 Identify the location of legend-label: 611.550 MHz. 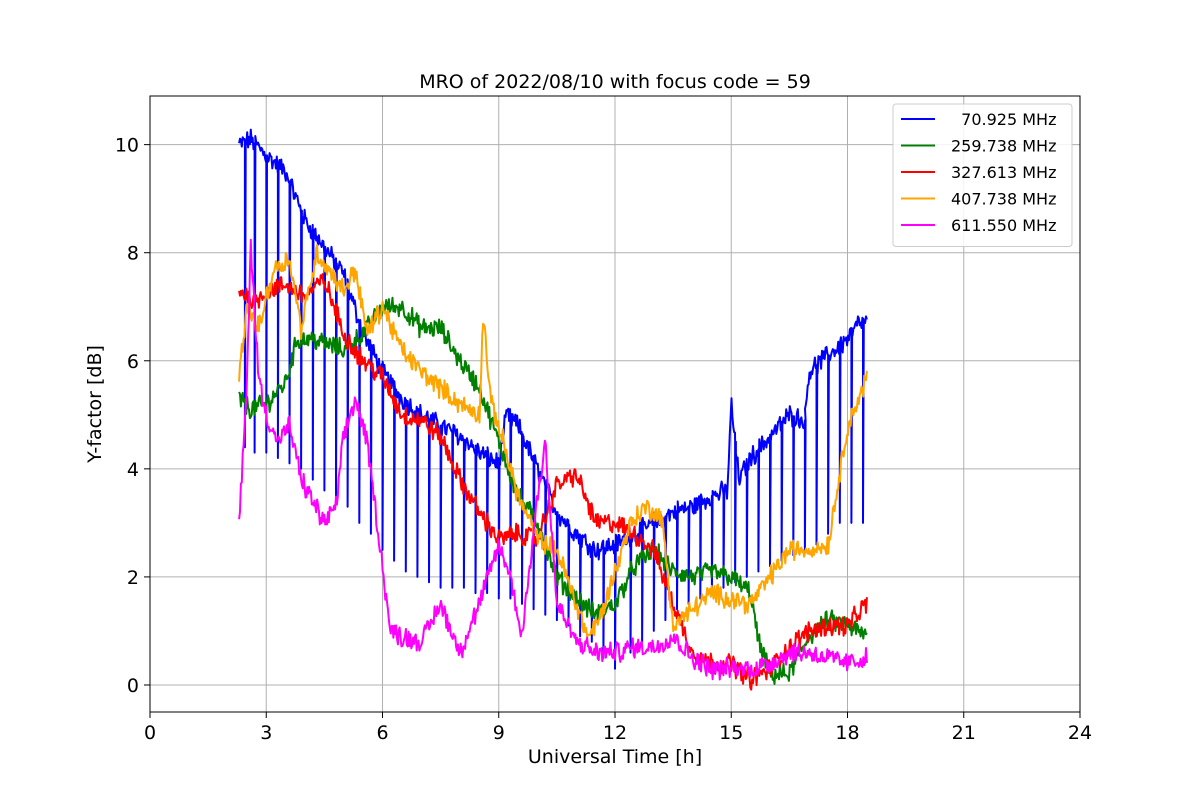
(1003, 225).